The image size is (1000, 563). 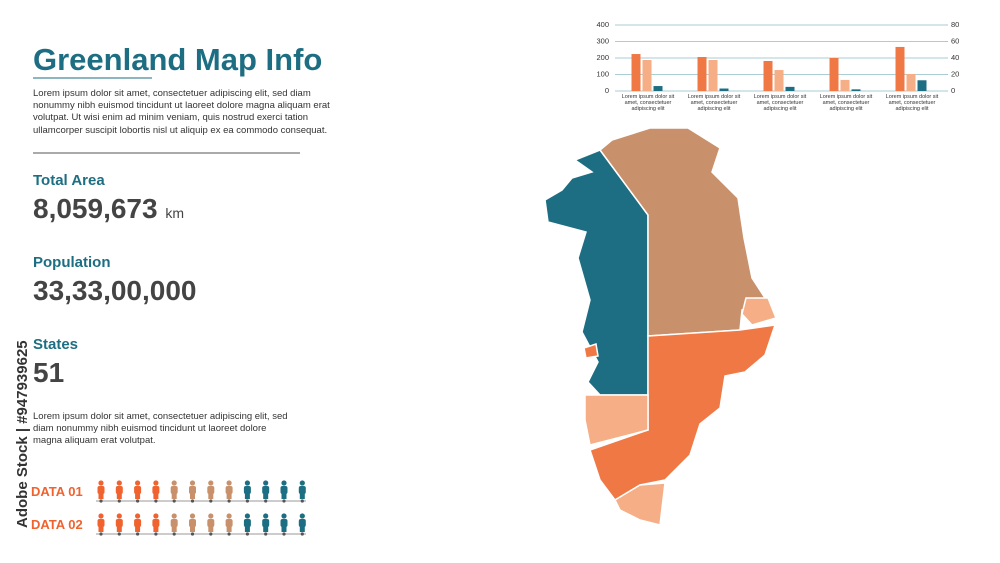 I want to click on y-tick-label: 0, so click(x=607, y=90).